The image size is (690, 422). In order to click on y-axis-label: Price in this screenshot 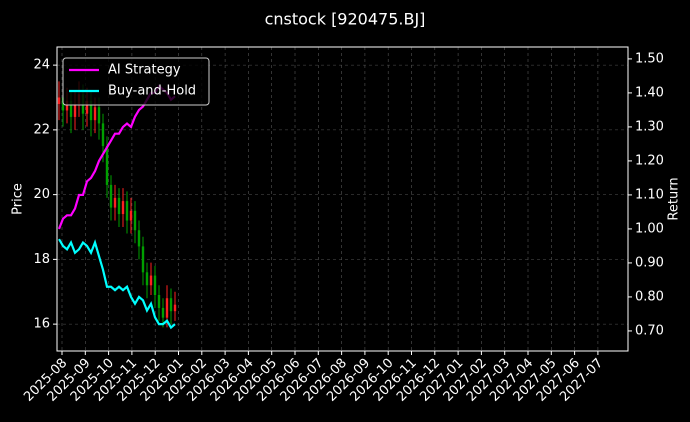, I will do `click(18, 199)`.